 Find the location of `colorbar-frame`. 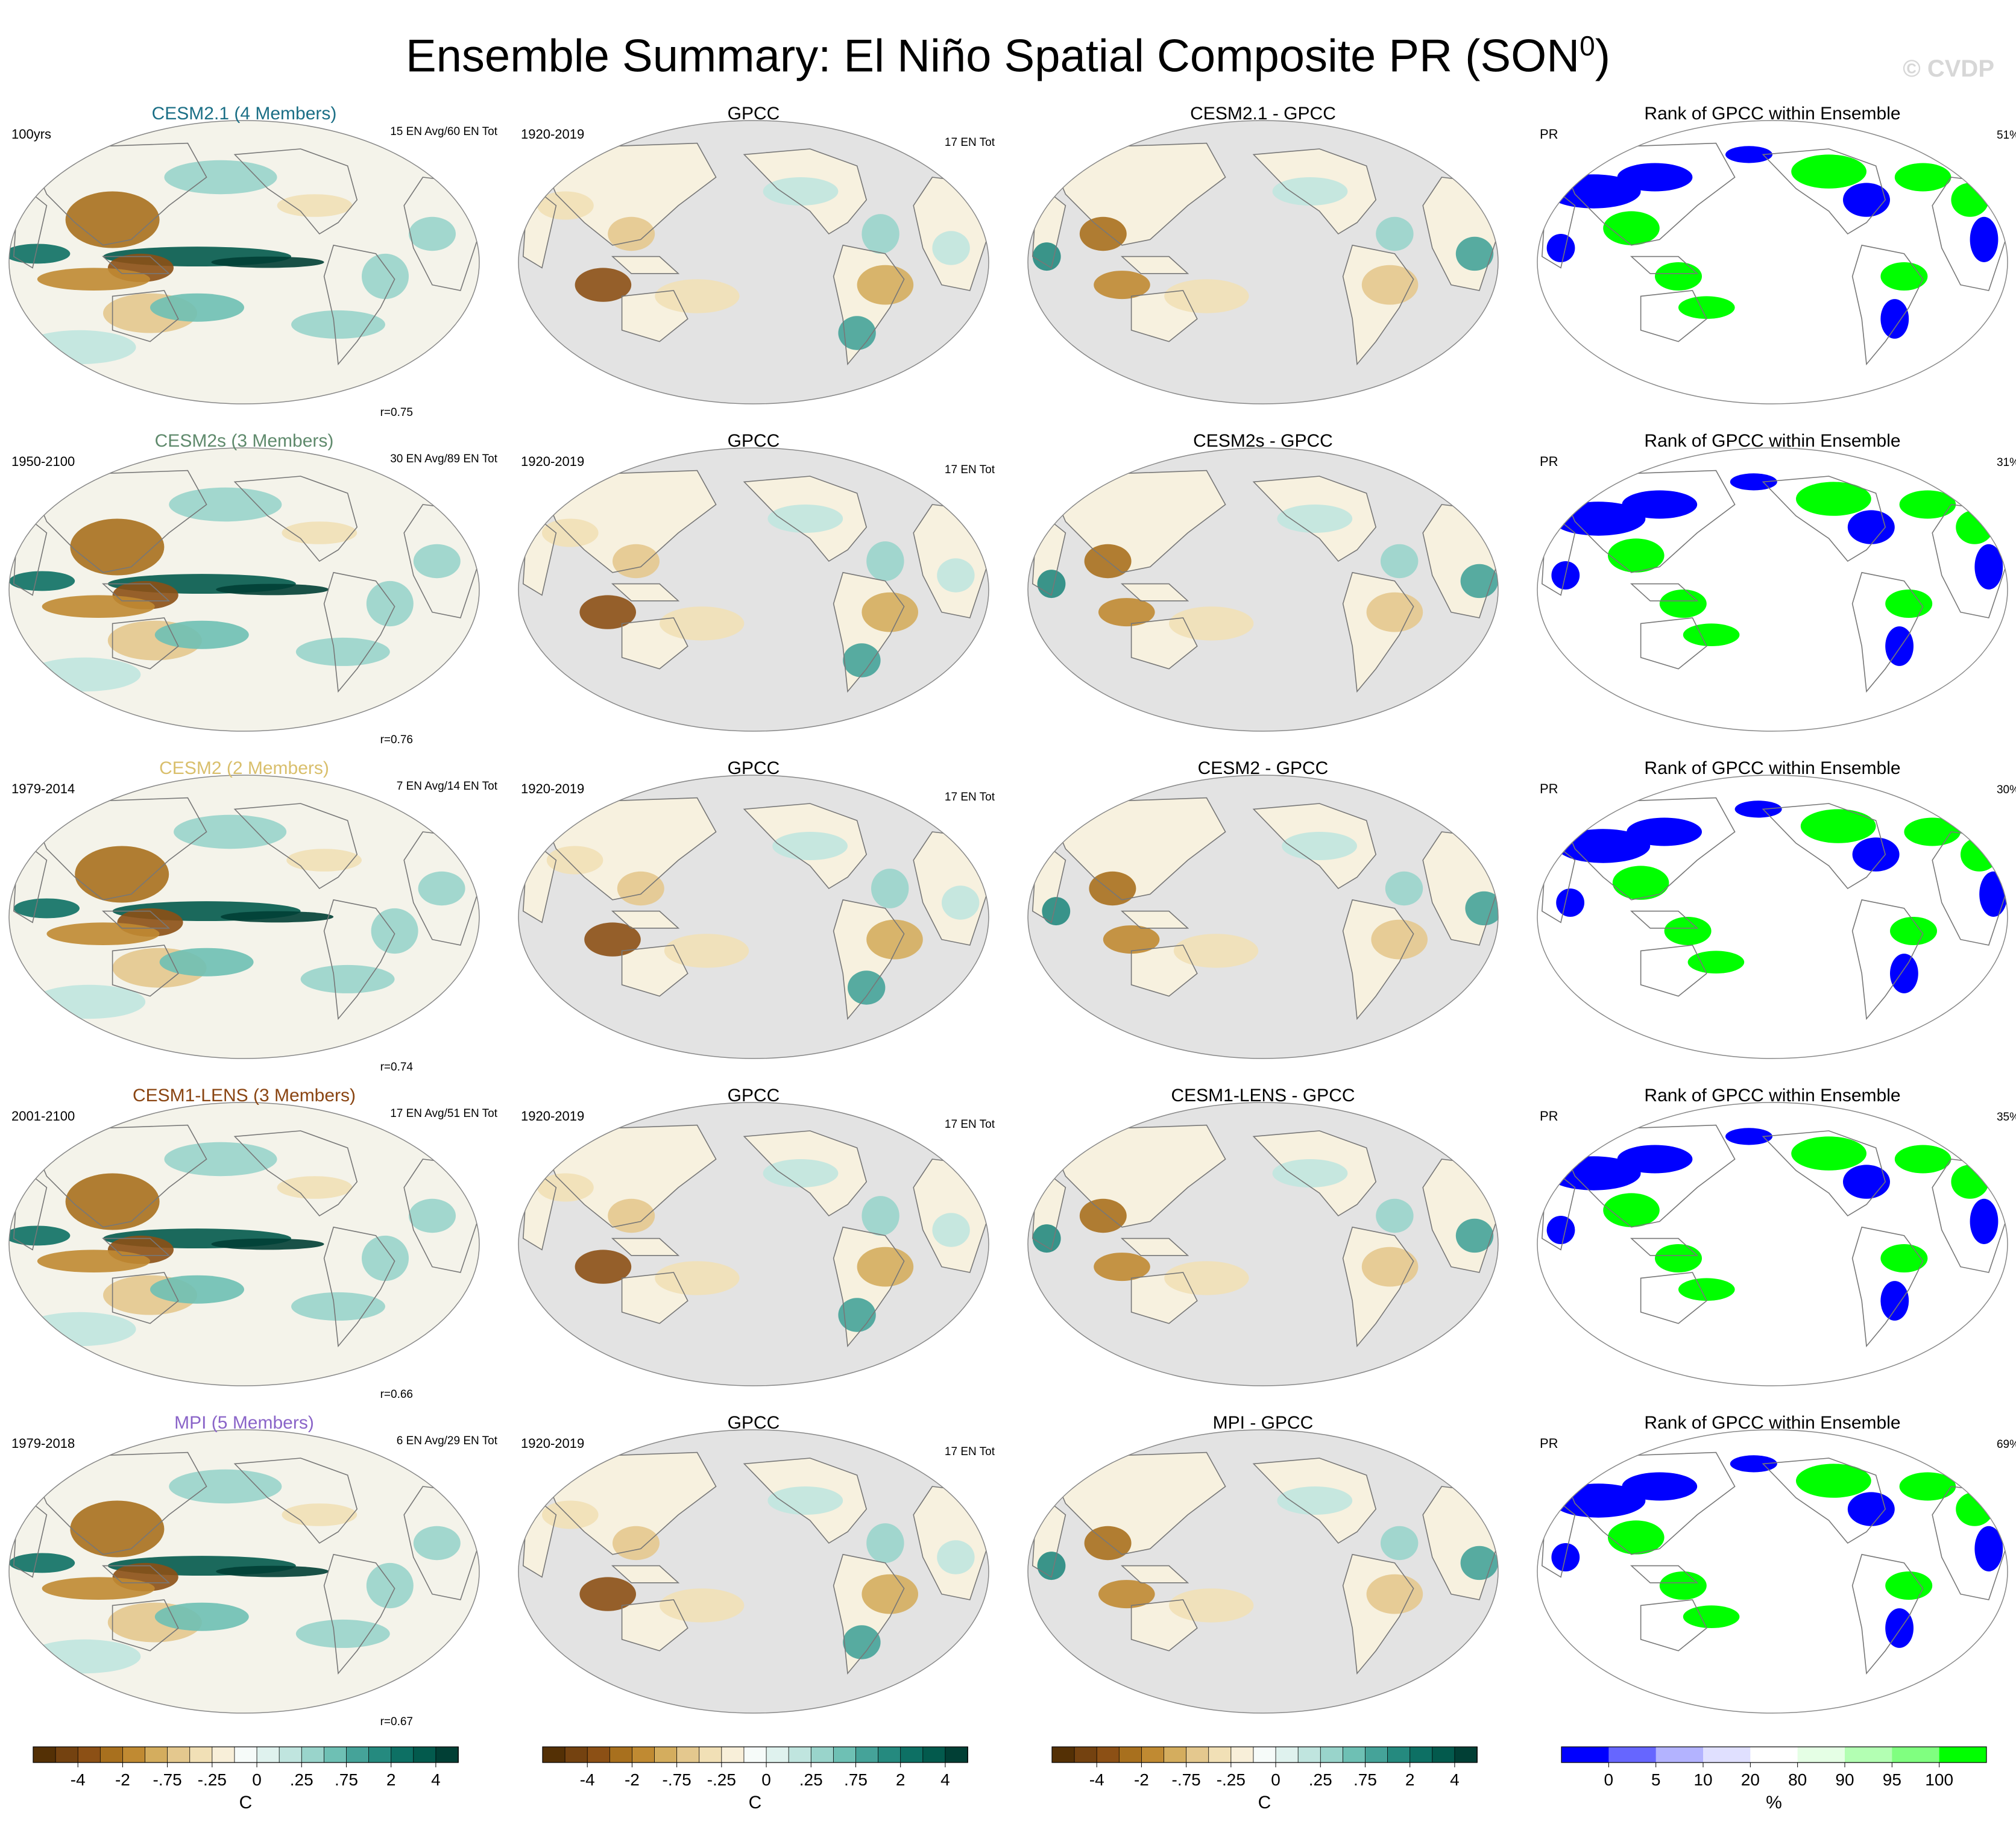

colorbar-frame is located at coordinates (755, 1755).